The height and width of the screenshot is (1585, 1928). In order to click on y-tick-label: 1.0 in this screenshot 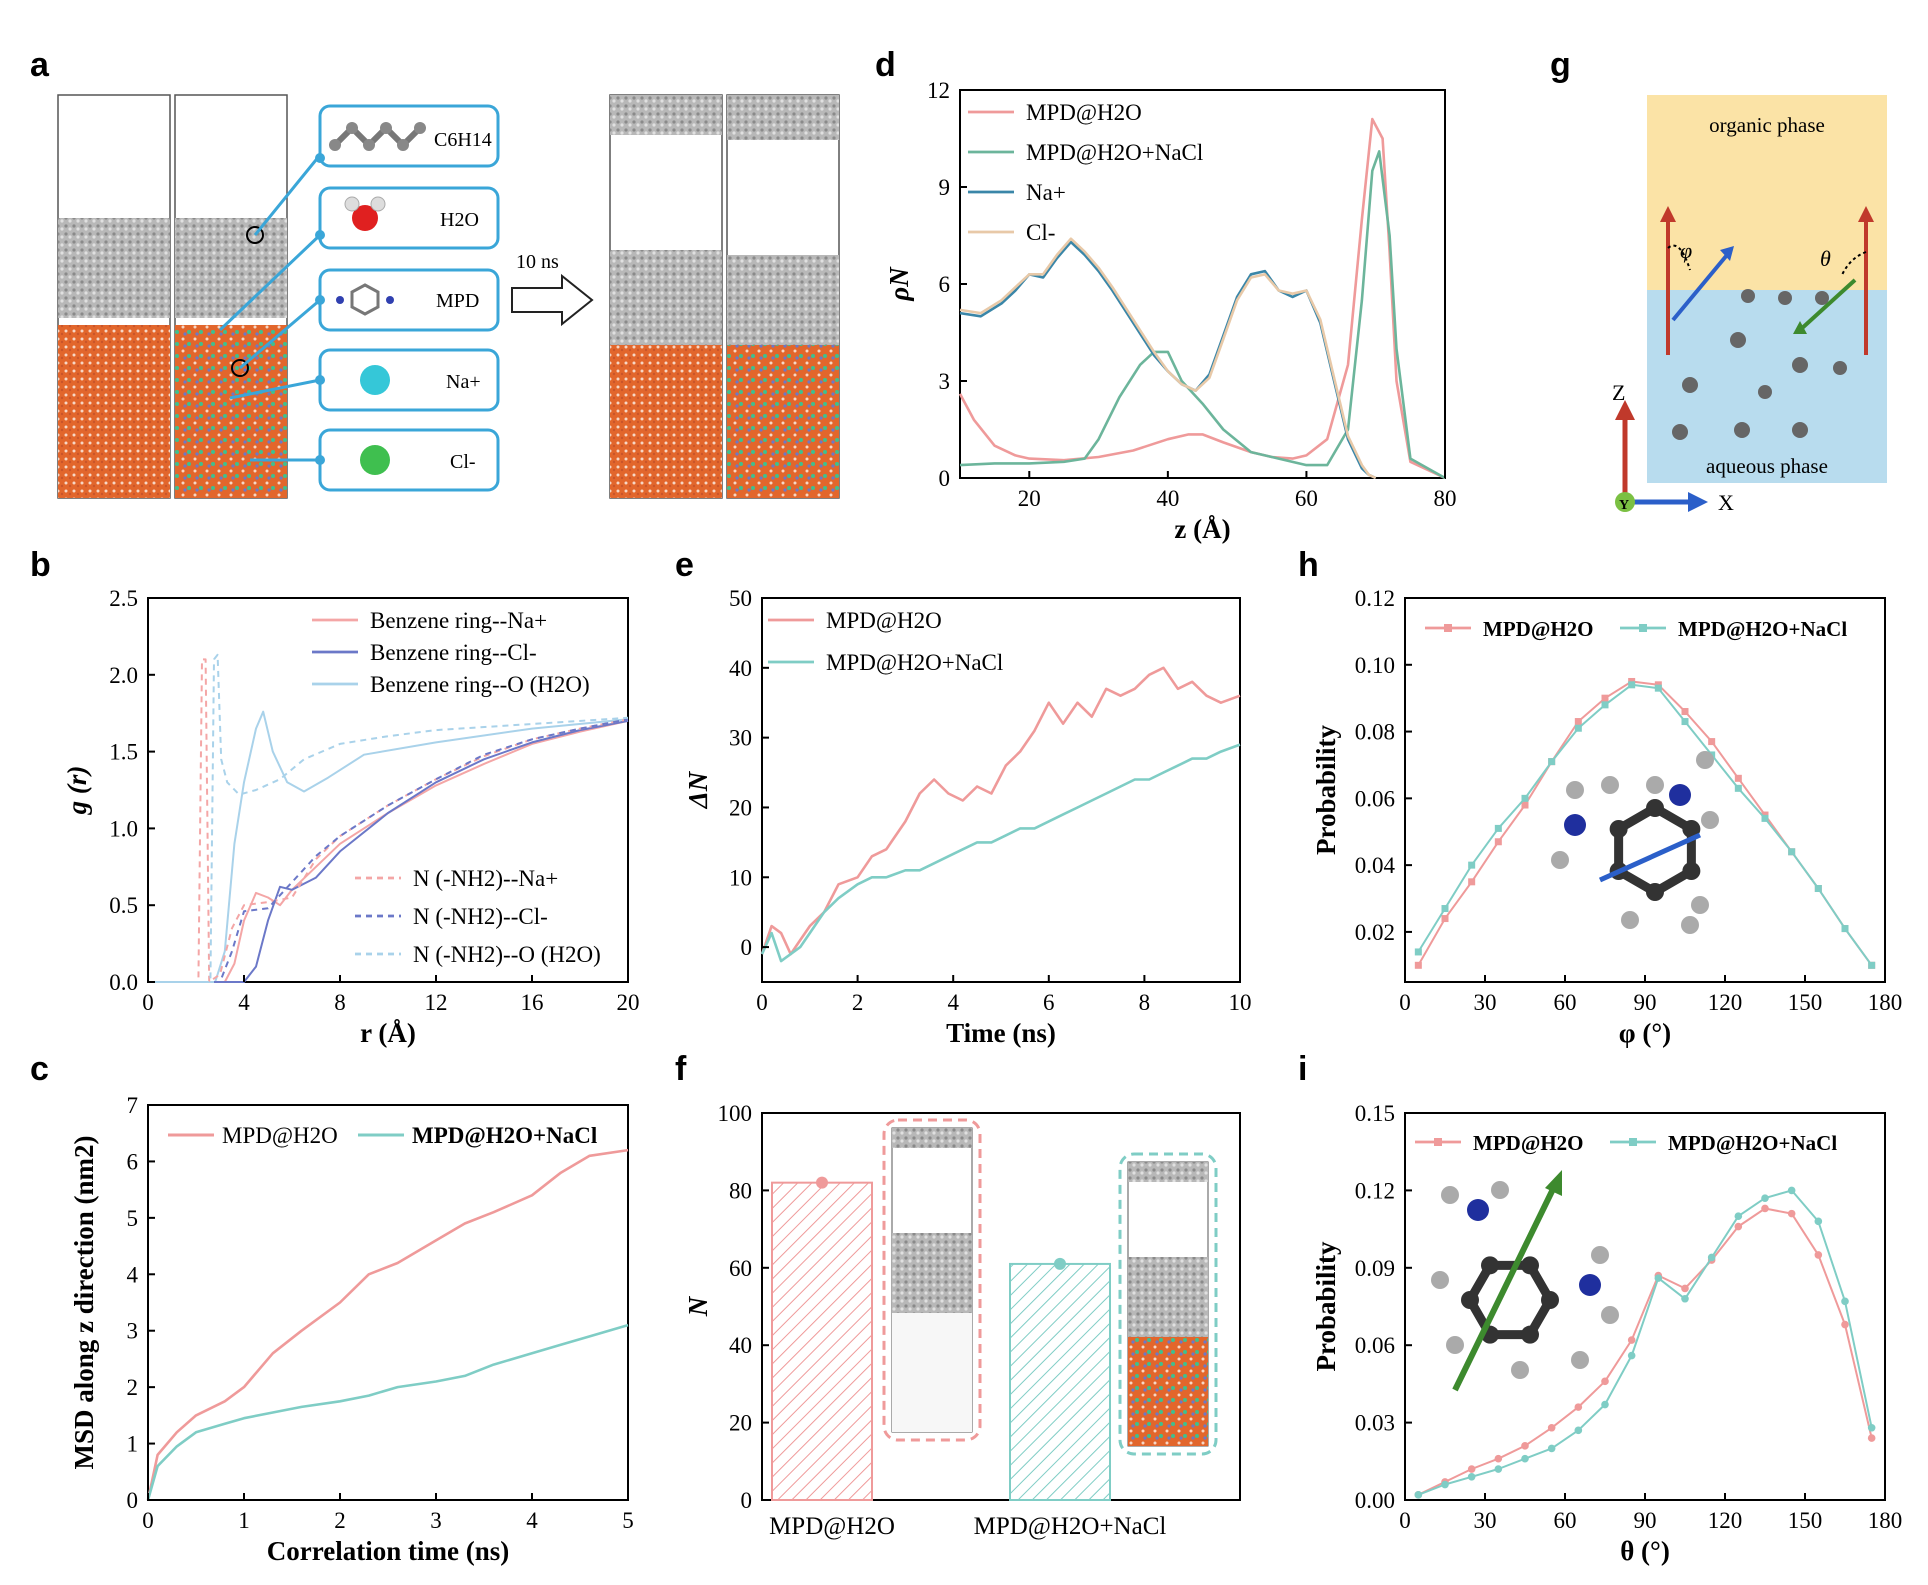, I will do `click(123, 828)`.